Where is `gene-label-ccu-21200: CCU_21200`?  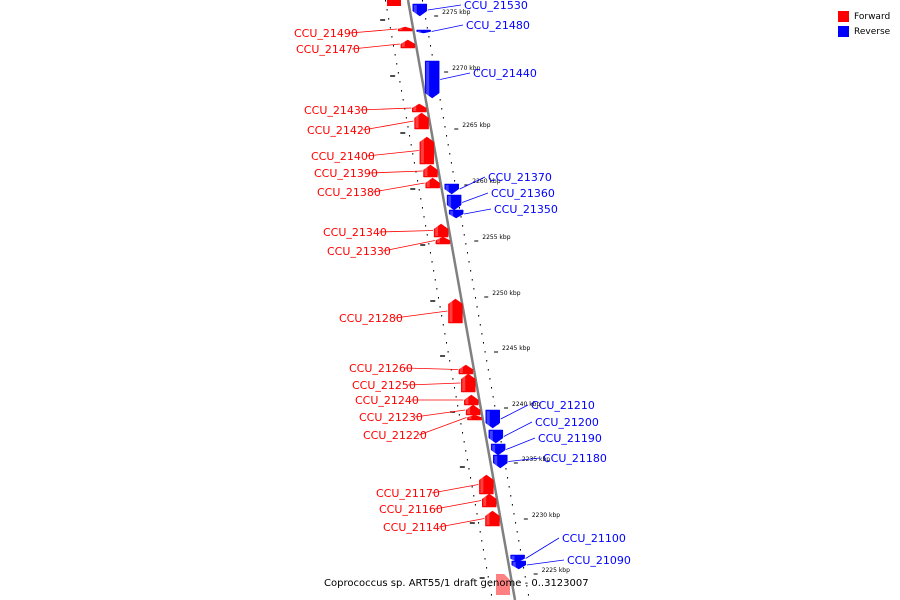
gene-label-ccu-21200: CCU_21200 is located at coordinates (567, 422).